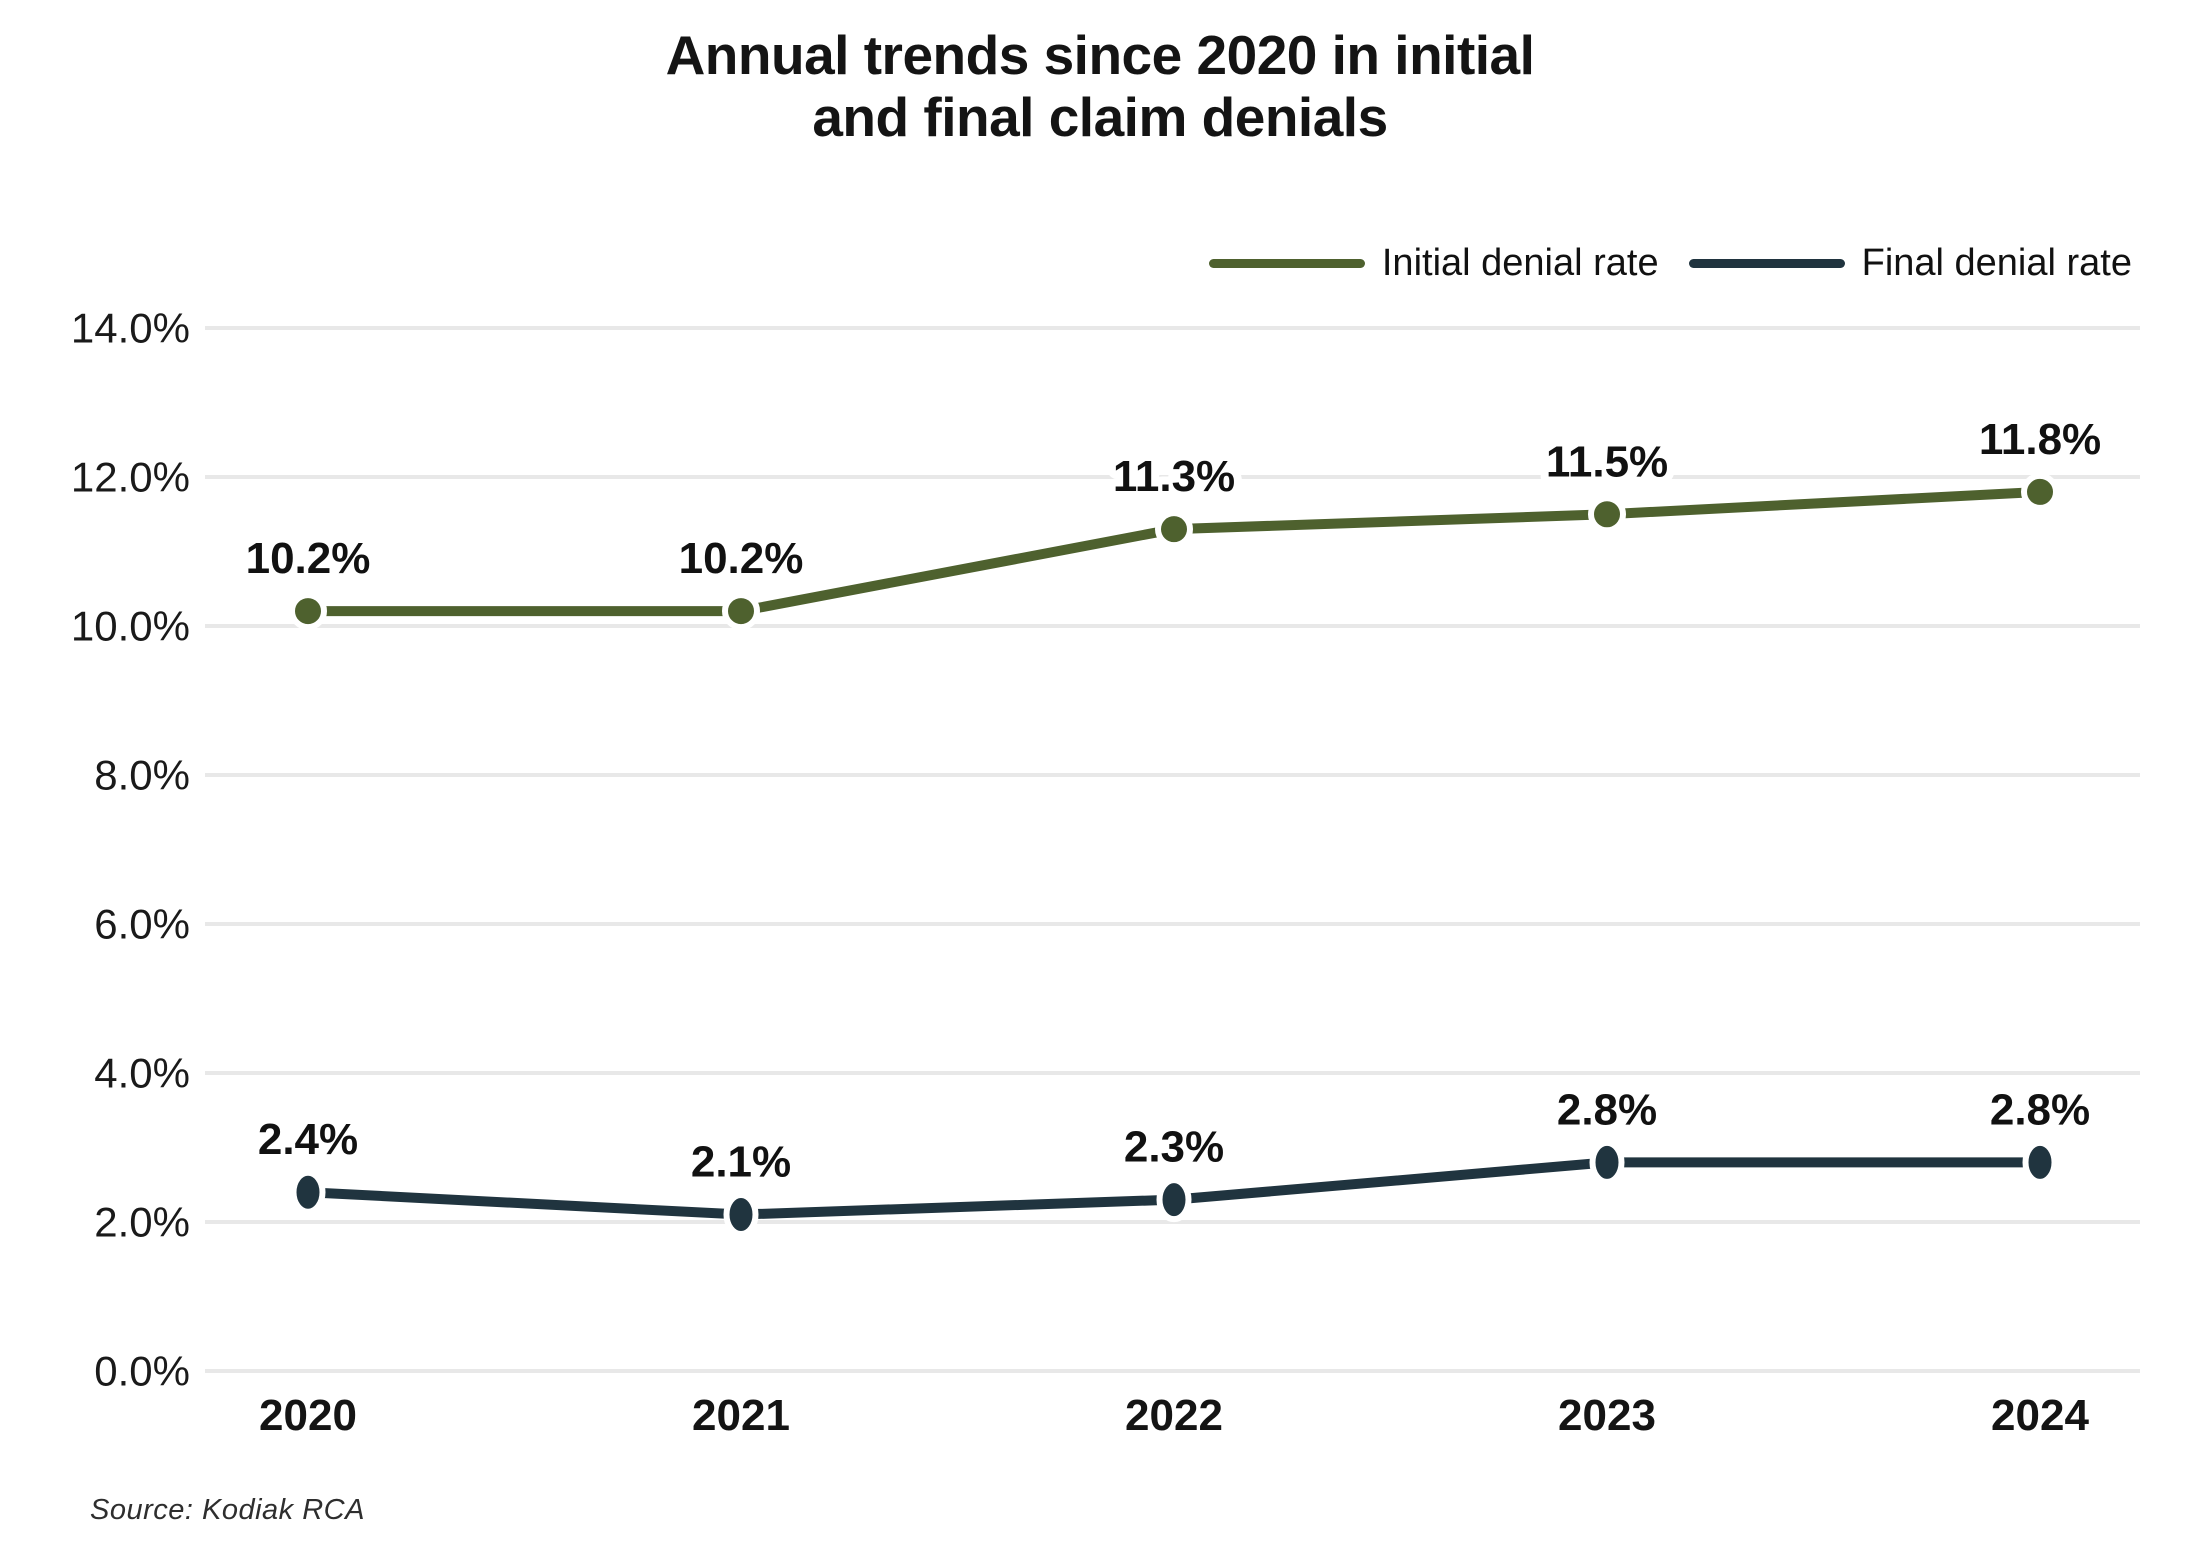 The image size is (2200, 1558). Describe the element at coordinates (1100, 117) in the screenshot. I see `chart-title-line2: and final claim denials` at that location.